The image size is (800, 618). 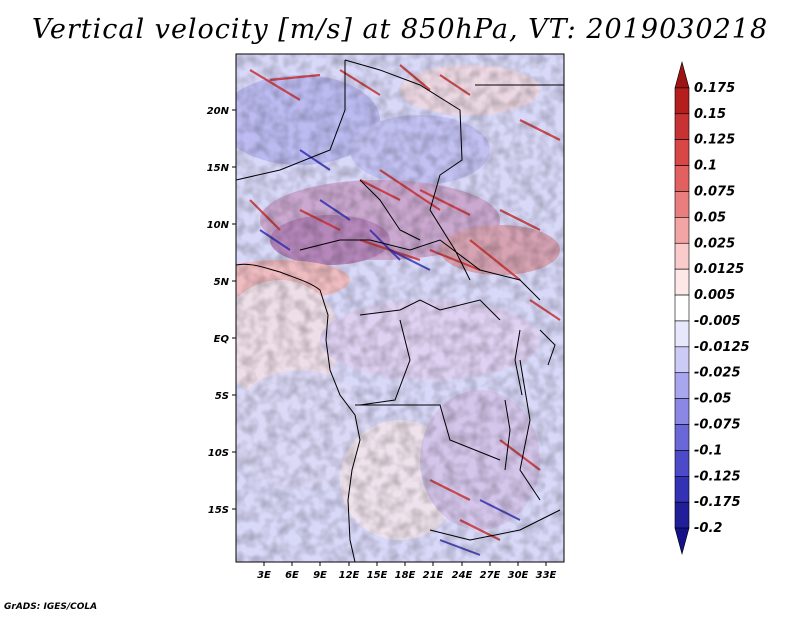 I want to click on colorbar-label: 0.075, so click(x=714, y=191).